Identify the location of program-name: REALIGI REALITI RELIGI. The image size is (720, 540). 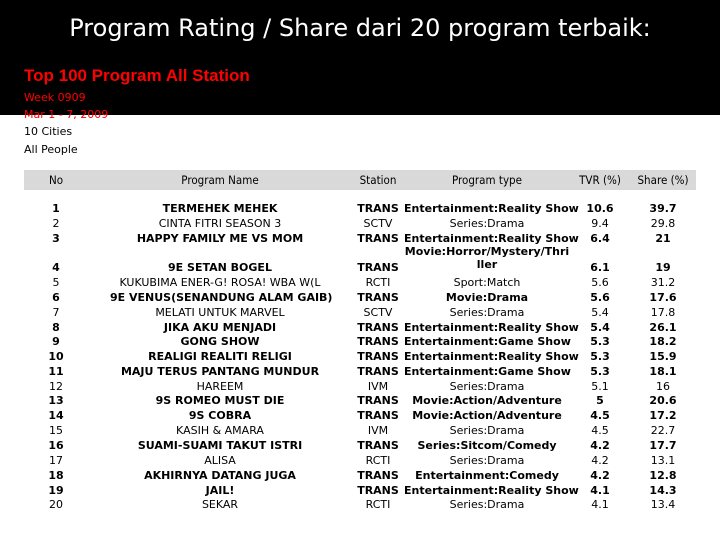
(220, 356).